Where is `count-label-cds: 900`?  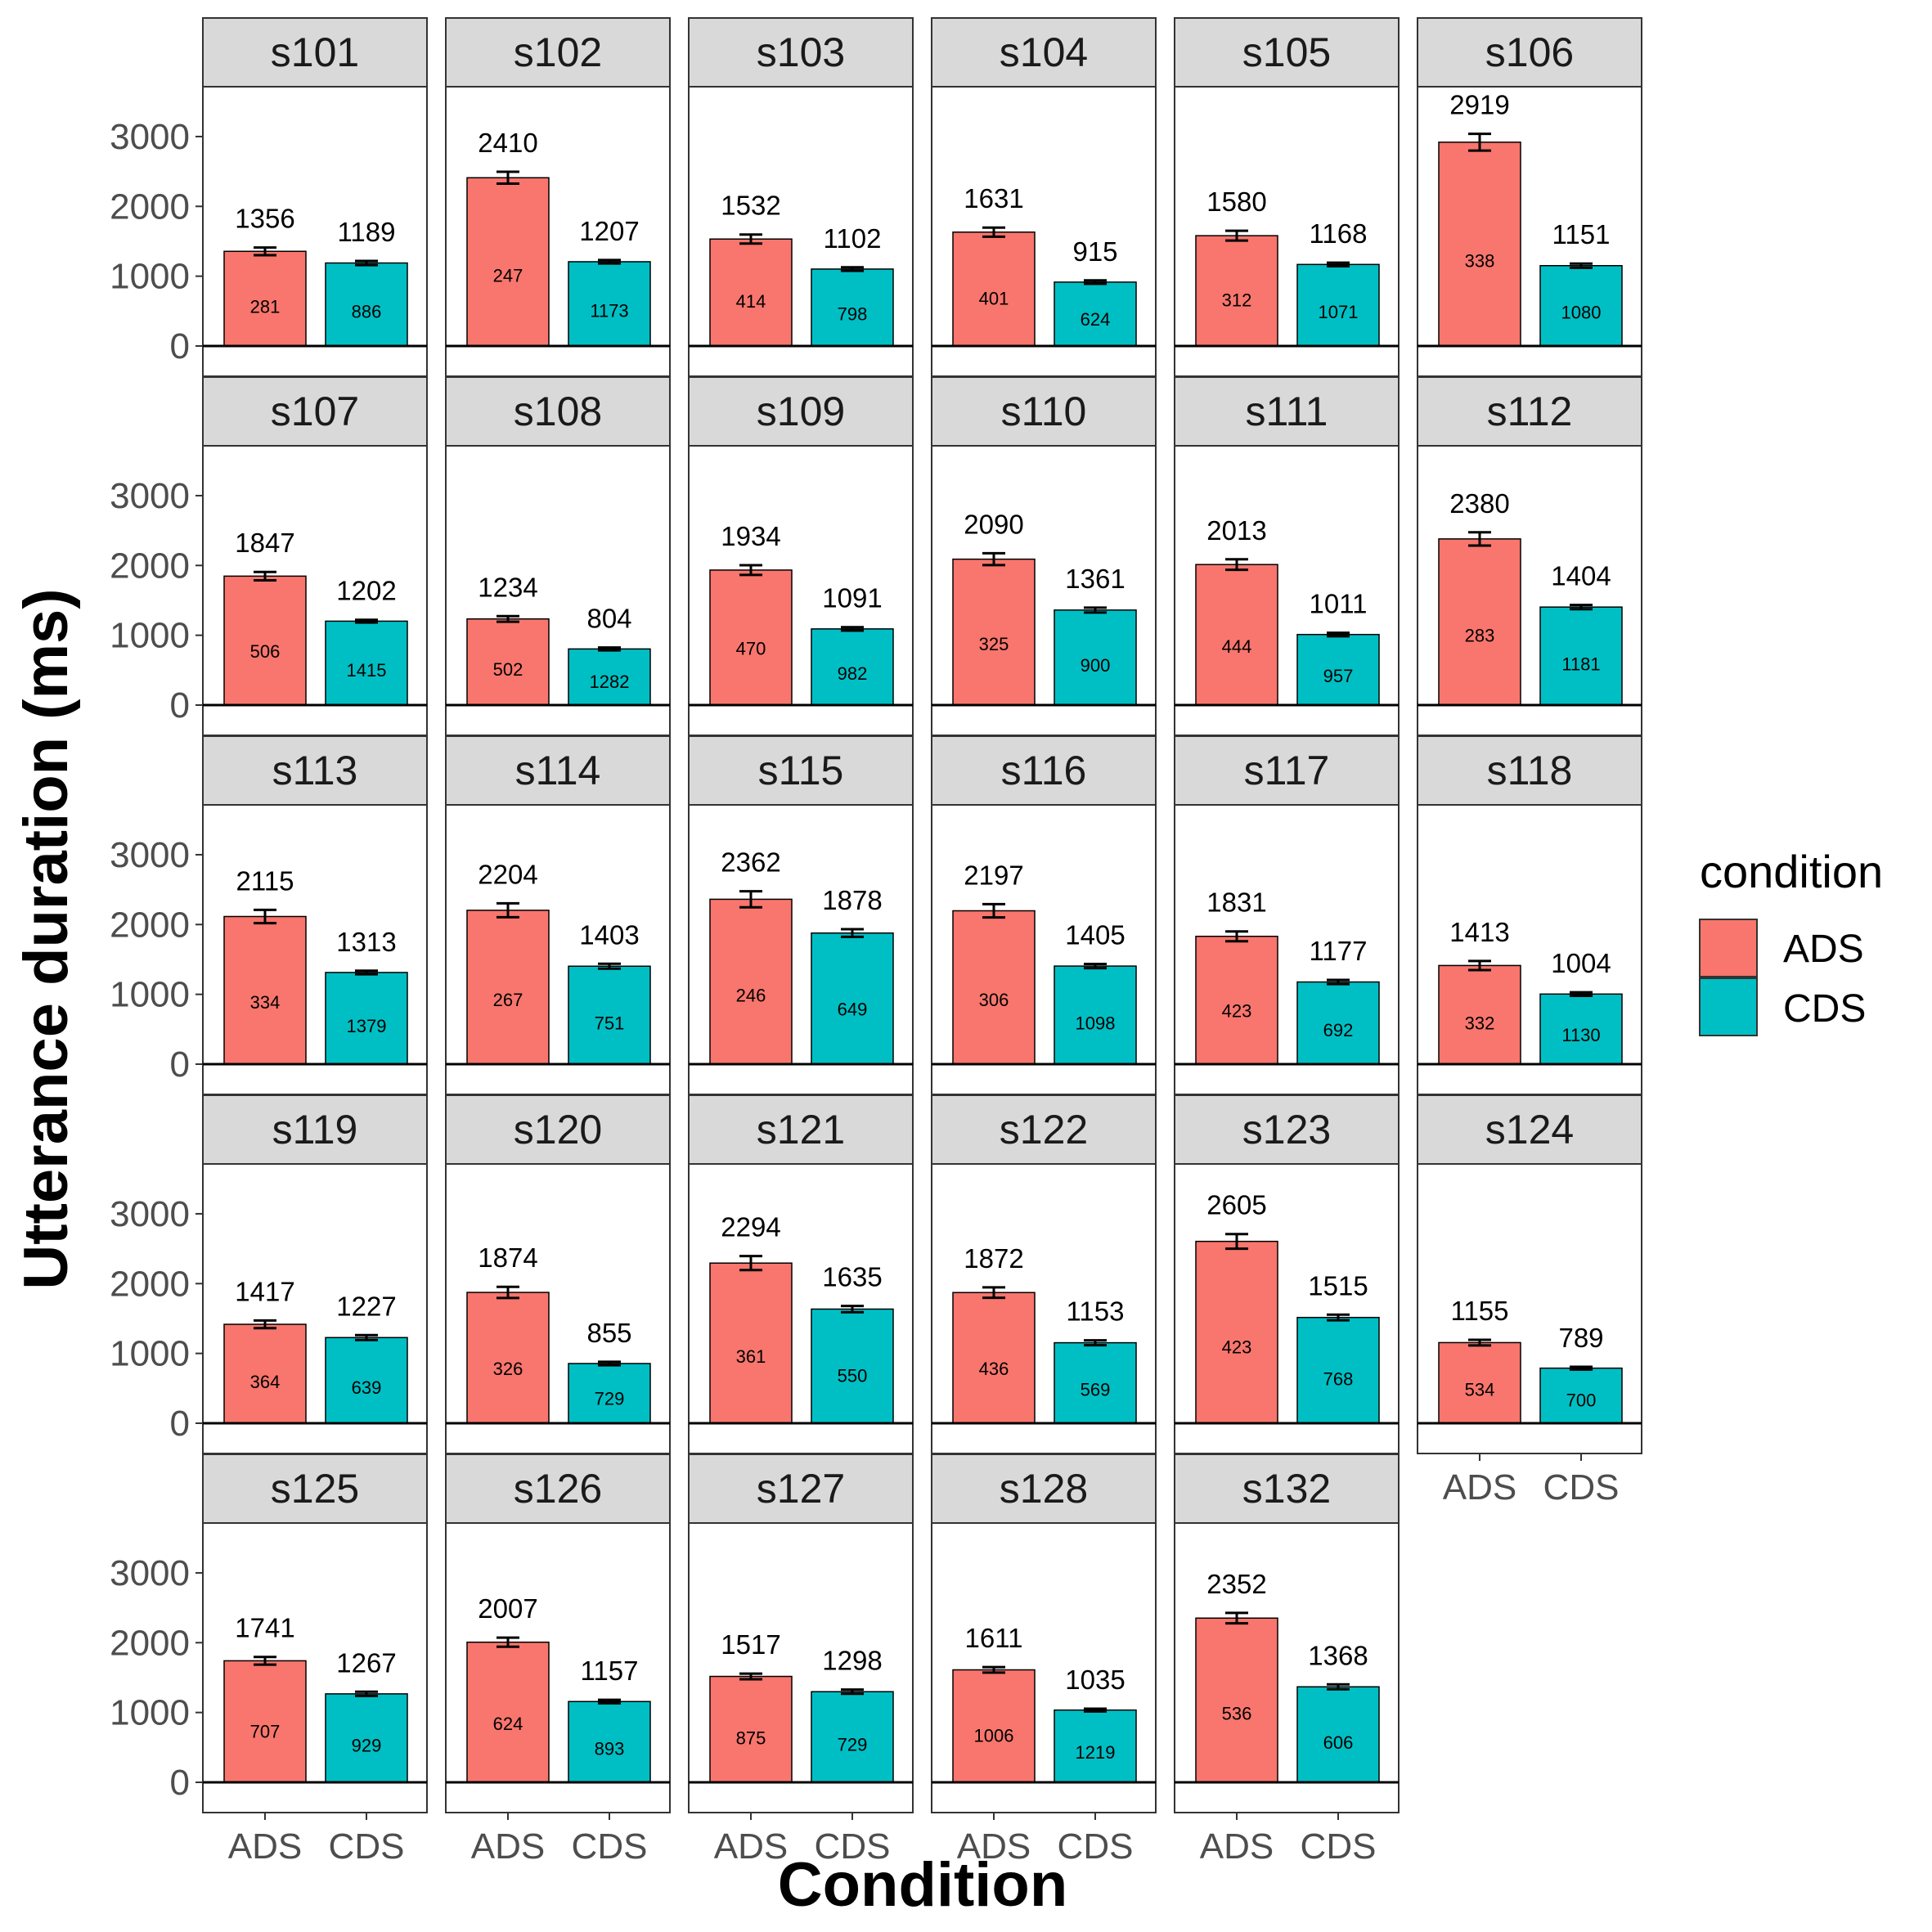
count-label-cds: 900 is located at coordinates (1096, 665).